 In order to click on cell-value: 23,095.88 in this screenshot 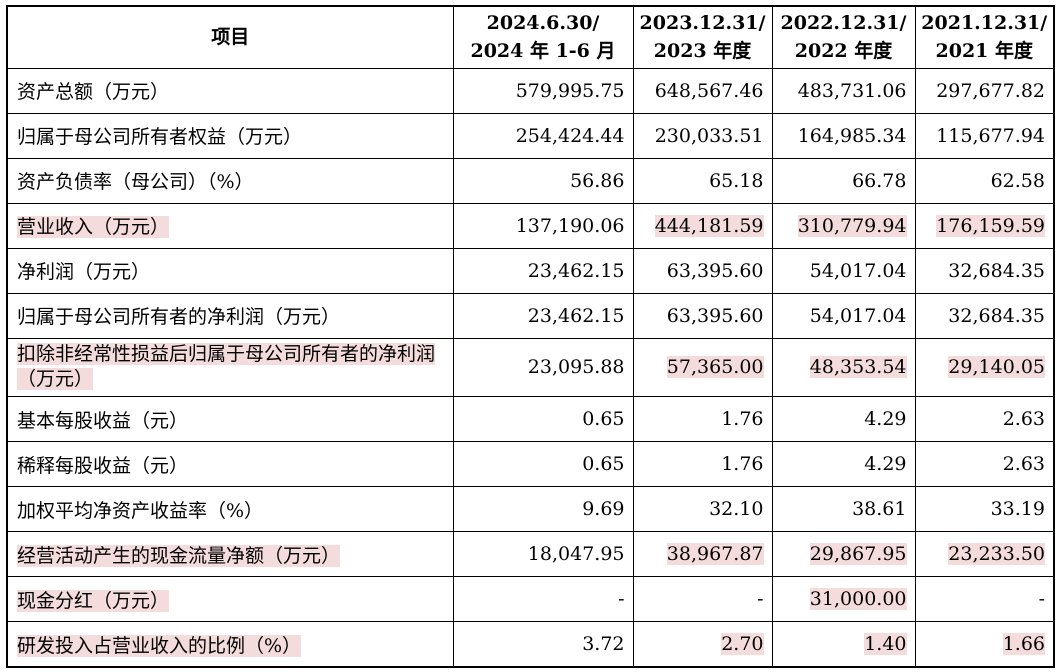, I will do `click(543, 367)`.